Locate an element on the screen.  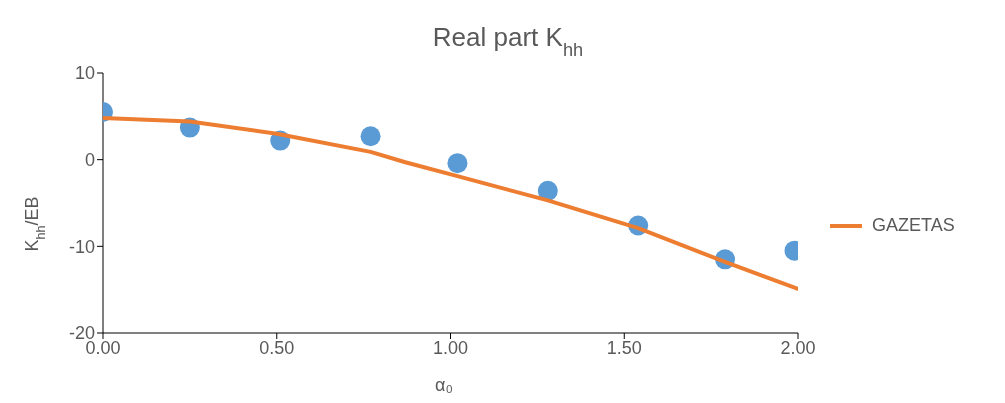
x-tick-label: 1.00 is located at coordinates (450, 347).